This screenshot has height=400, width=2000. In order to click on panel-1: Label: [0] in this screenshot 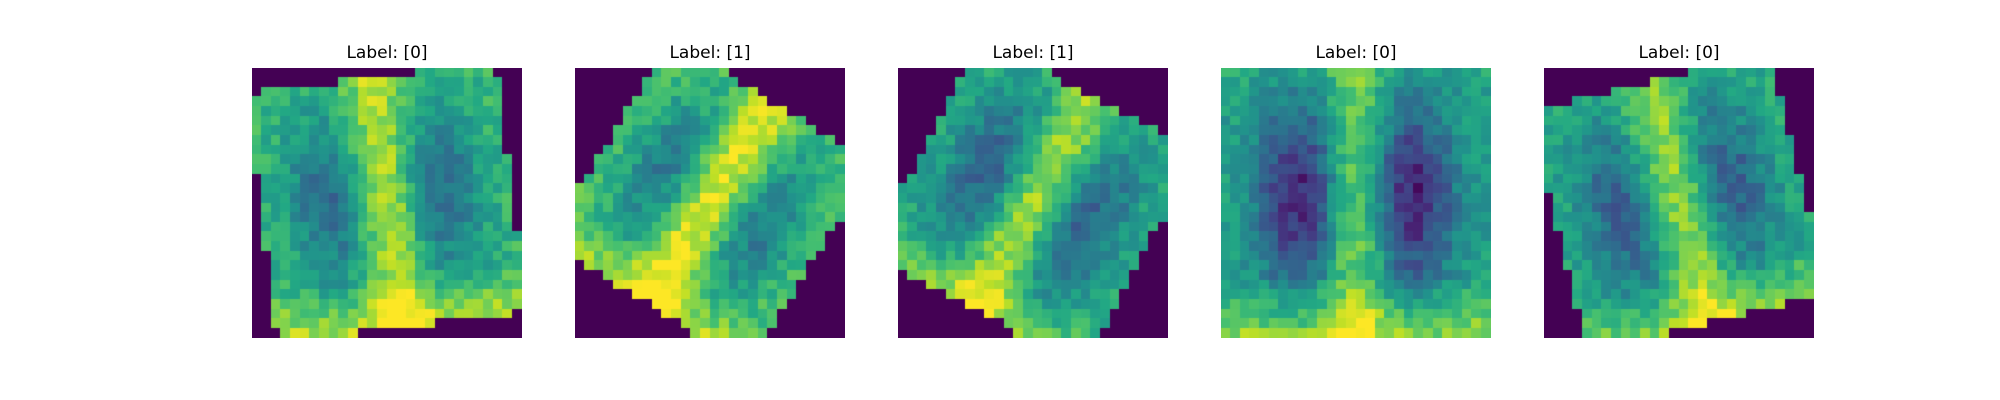, I will do `click(387, 200)`.